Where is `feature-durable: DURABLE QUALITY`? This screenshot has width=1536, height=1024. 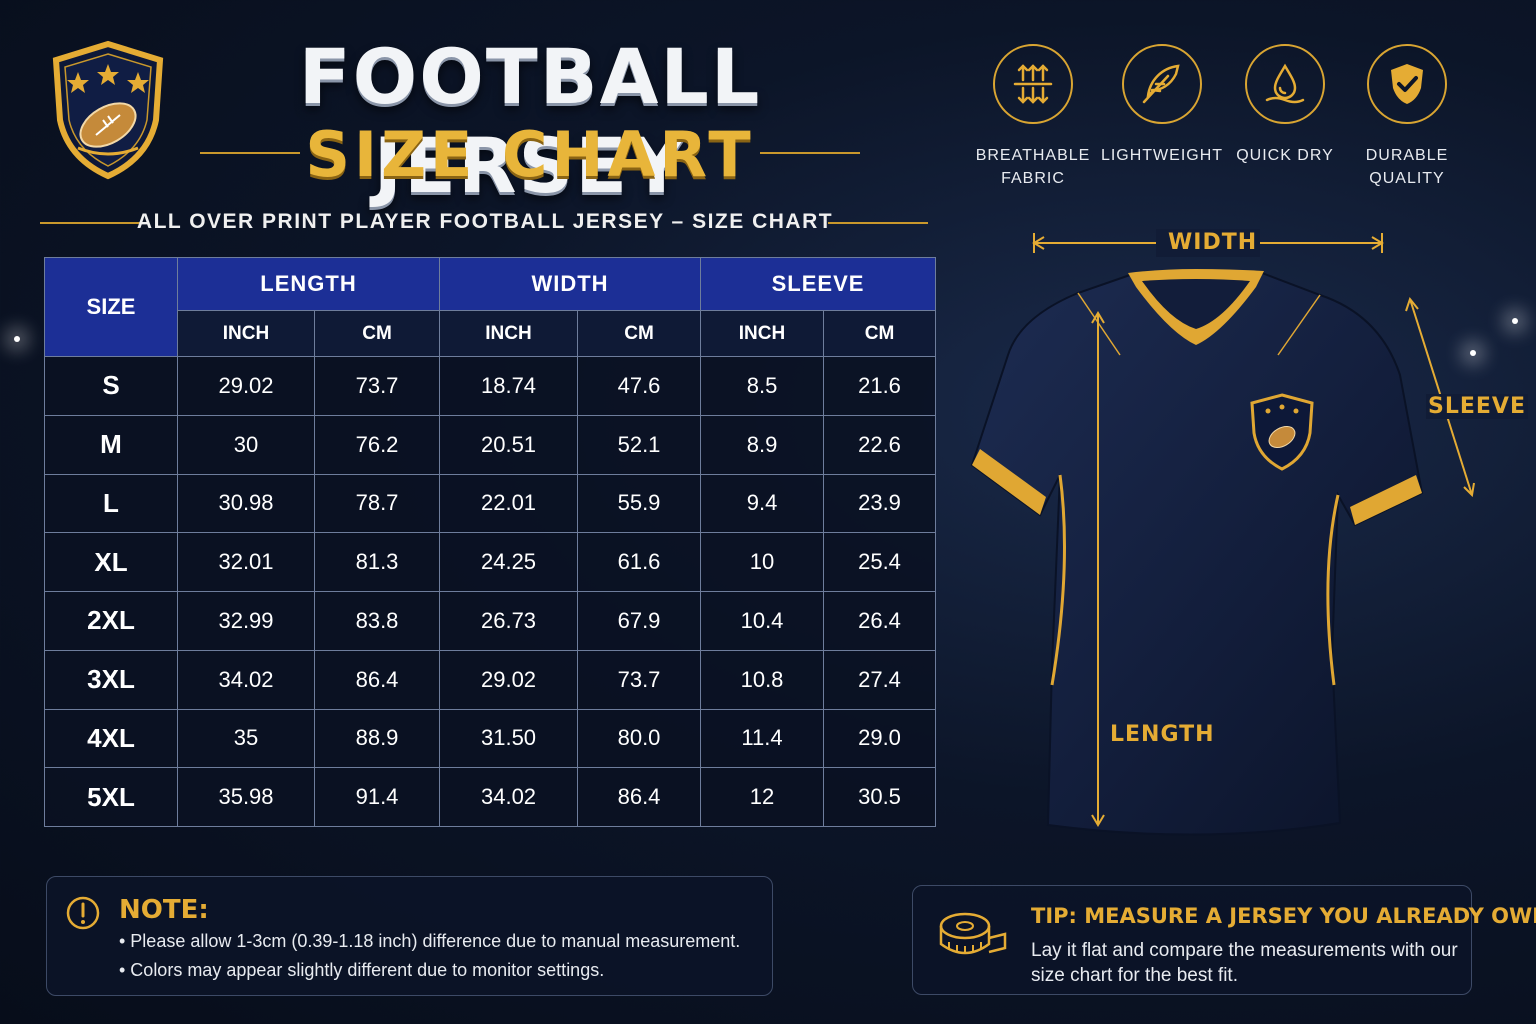
feature-durable: DURABLE QUALITY is located at coordinates (1407, 117).